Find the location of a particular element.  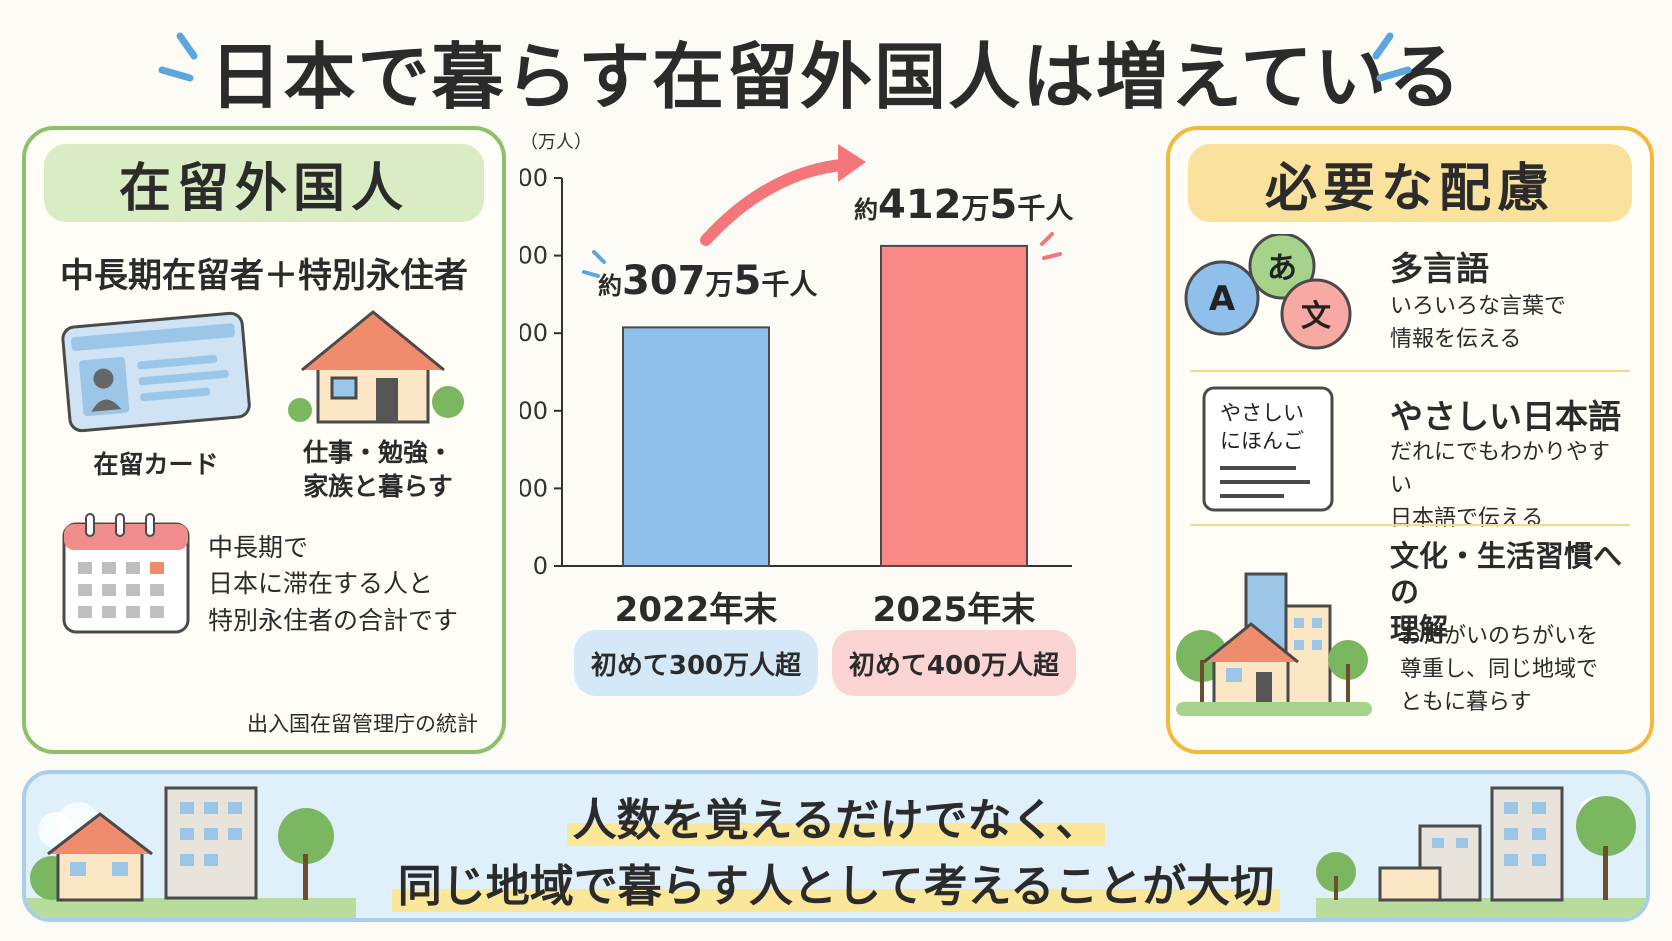

easy-japanese-desc-line2: 日本語で伝える is located at coordinates (1467, 518).